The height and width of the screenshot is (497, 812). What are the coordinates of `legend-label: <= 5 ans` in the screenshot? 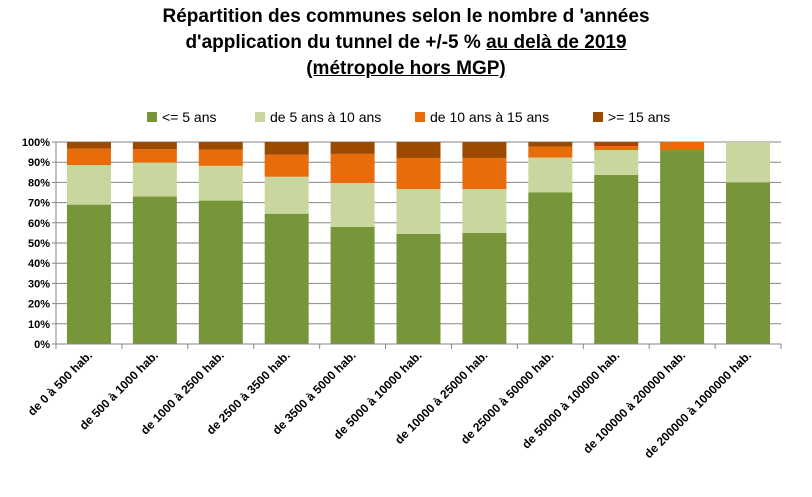 It's located at (189, 117).